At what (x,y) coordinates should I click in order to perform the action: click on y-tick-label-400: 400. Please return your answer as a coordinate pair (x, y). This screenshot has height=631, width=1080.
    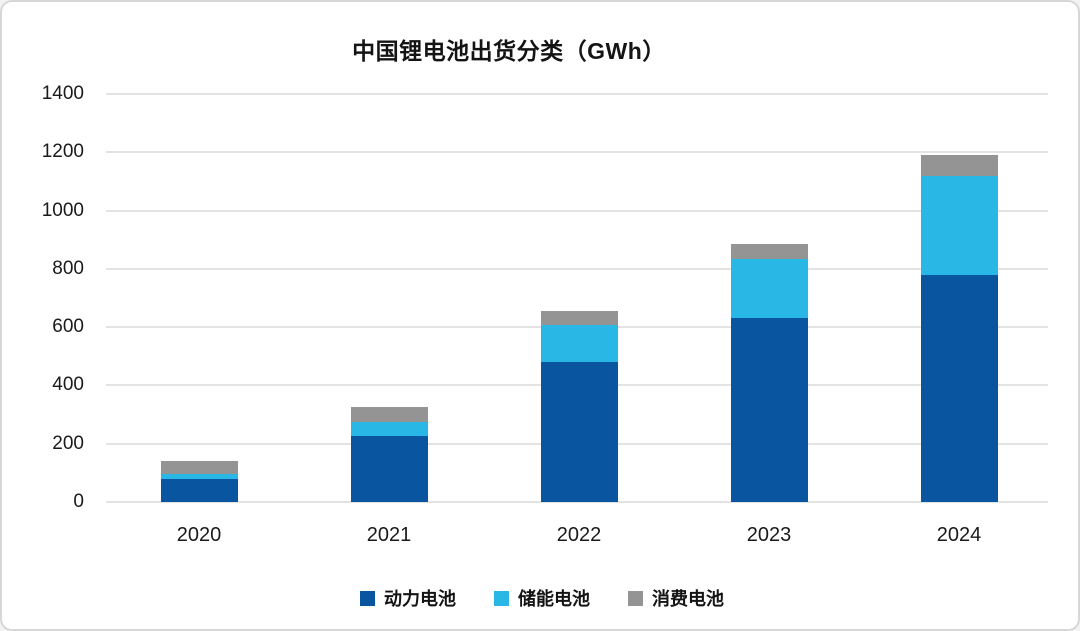
    Looking at the image, I should click on (68, 385).